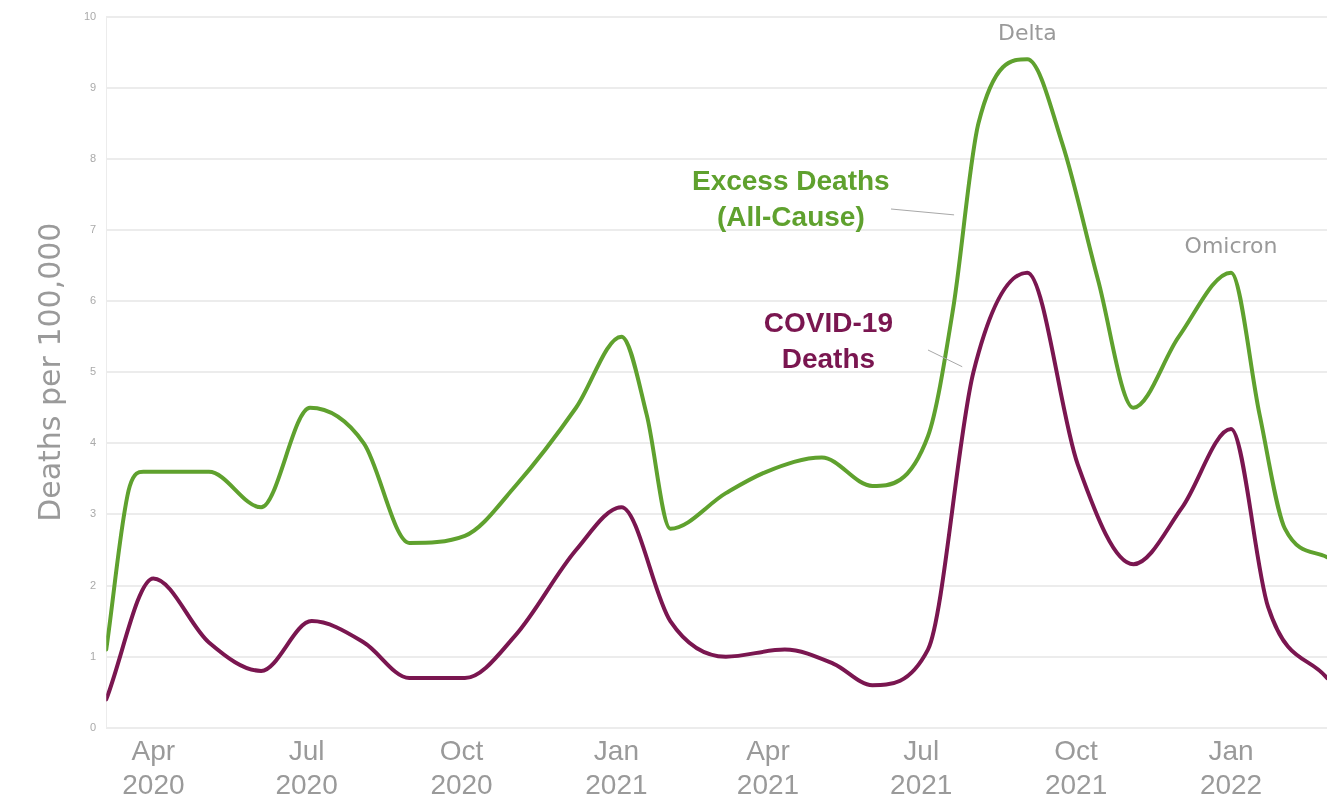 Image resolution: width=1327 pixels, height=806 pixels. What do you see at coordinates (1231, 767) in the screenshot?
I see `x-tick-label: Jan 2022` at bounding box center [1231, 767].